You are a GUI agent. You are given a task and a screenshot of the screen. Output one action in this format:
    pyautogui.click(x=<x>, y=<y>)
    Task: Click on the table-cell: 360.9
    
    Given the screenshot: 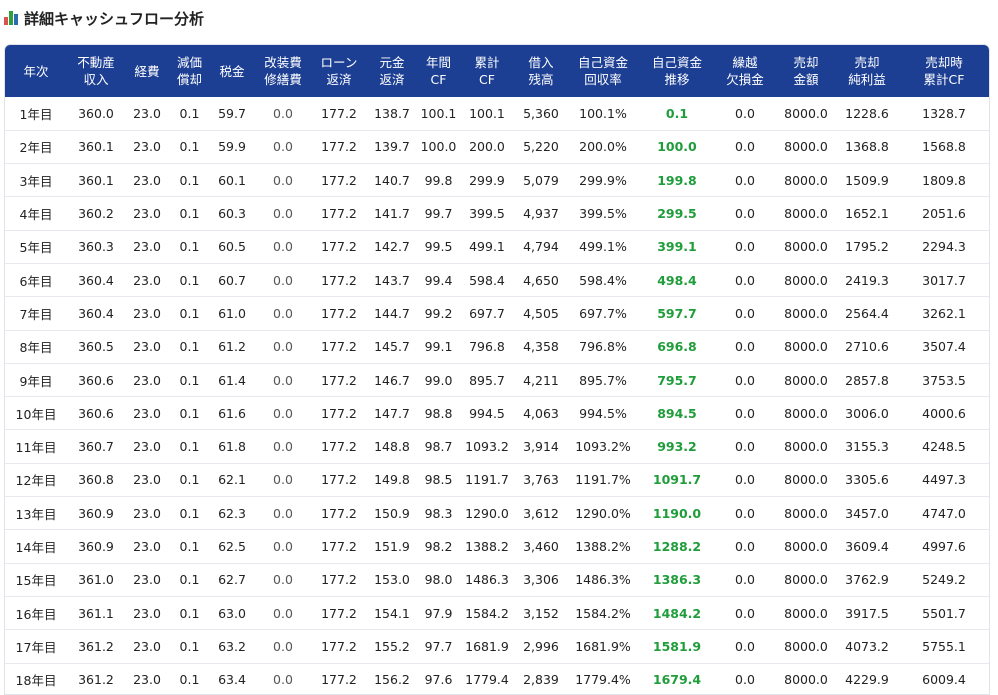 What is the action you would take?
    pyautogui.click(x=96, y=513)
    